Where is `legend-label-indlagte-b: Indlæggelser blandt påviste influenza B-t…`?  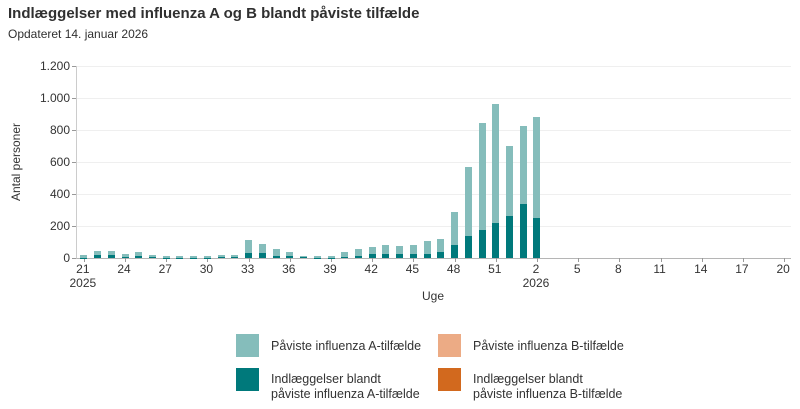
legend-label-indlagte-b: Indlæggelser blandt påviste influenza B-t… is located at coordinates (548, 386).